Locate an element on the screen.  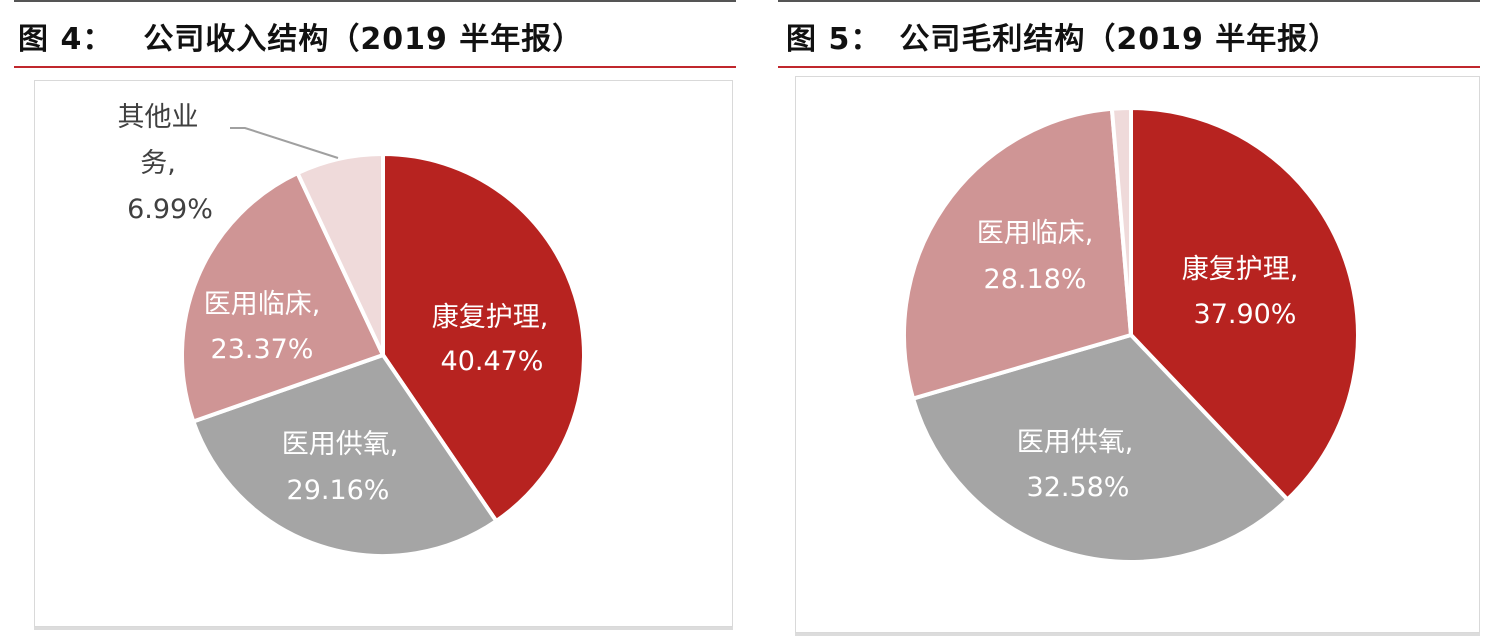
label-other-value: 6.99% is located at coordinates (170, 209).